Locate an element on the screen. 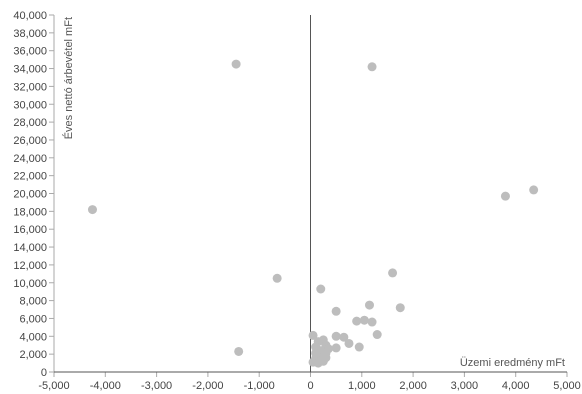 Image resolution: width=582 pixels, height=394 pixels. y-tick-label: 26,000 is located at coordinates (30, 141).